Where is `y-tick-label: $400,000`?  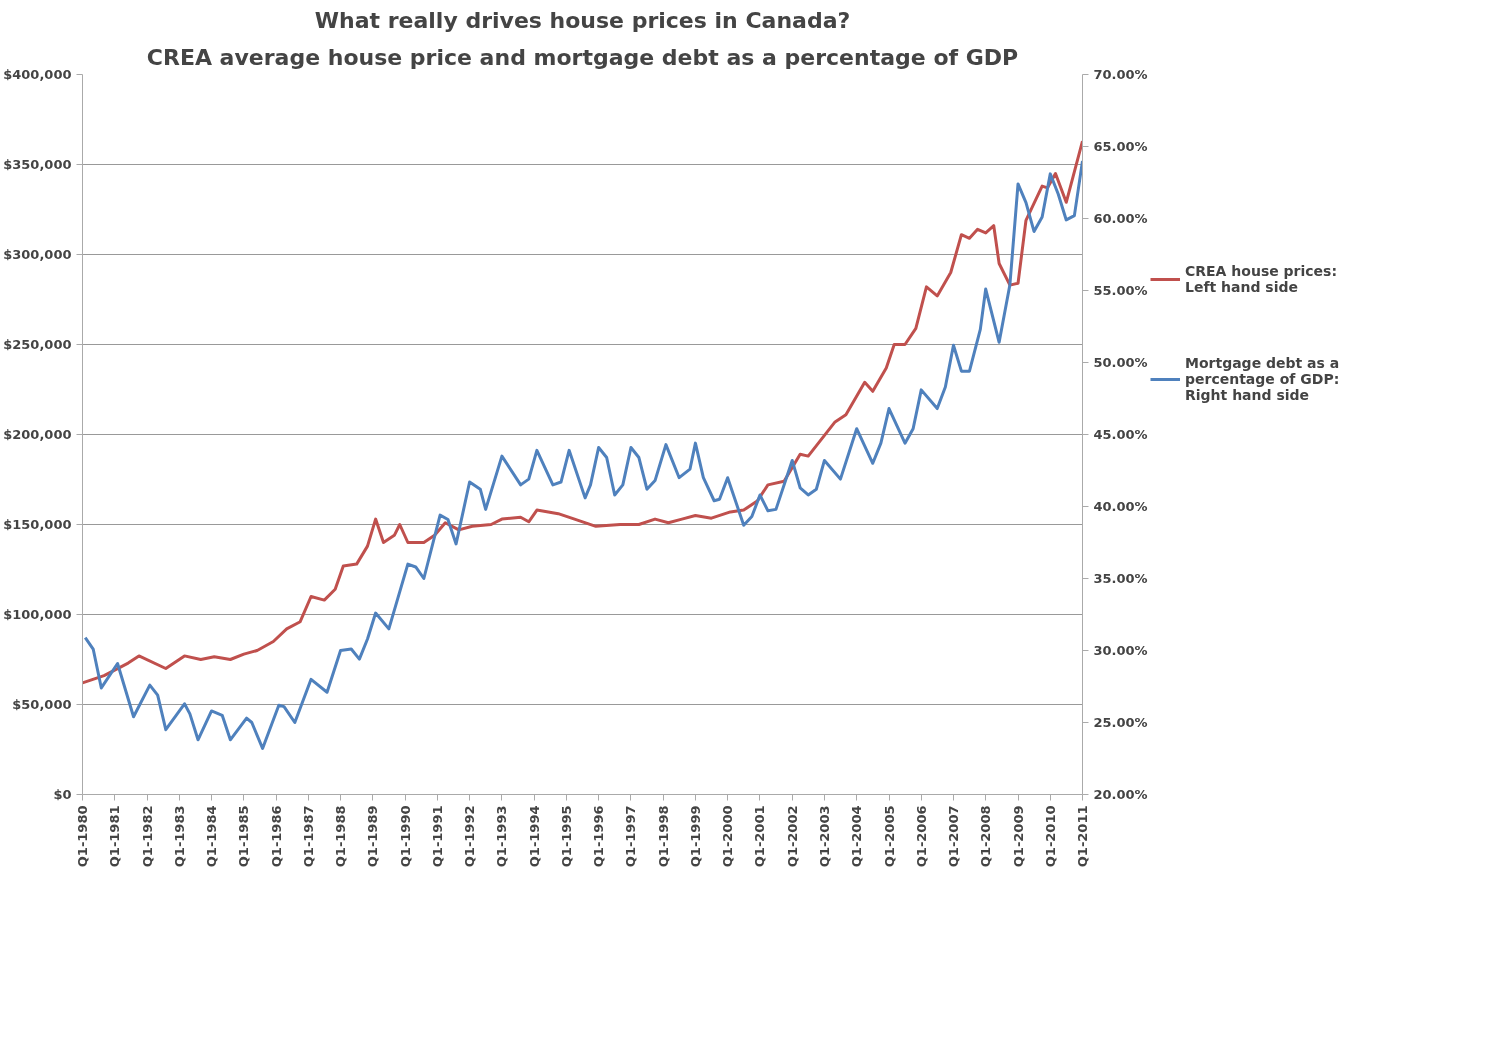 y-tick-label: $400,000 is located at coordinates (37, 74).